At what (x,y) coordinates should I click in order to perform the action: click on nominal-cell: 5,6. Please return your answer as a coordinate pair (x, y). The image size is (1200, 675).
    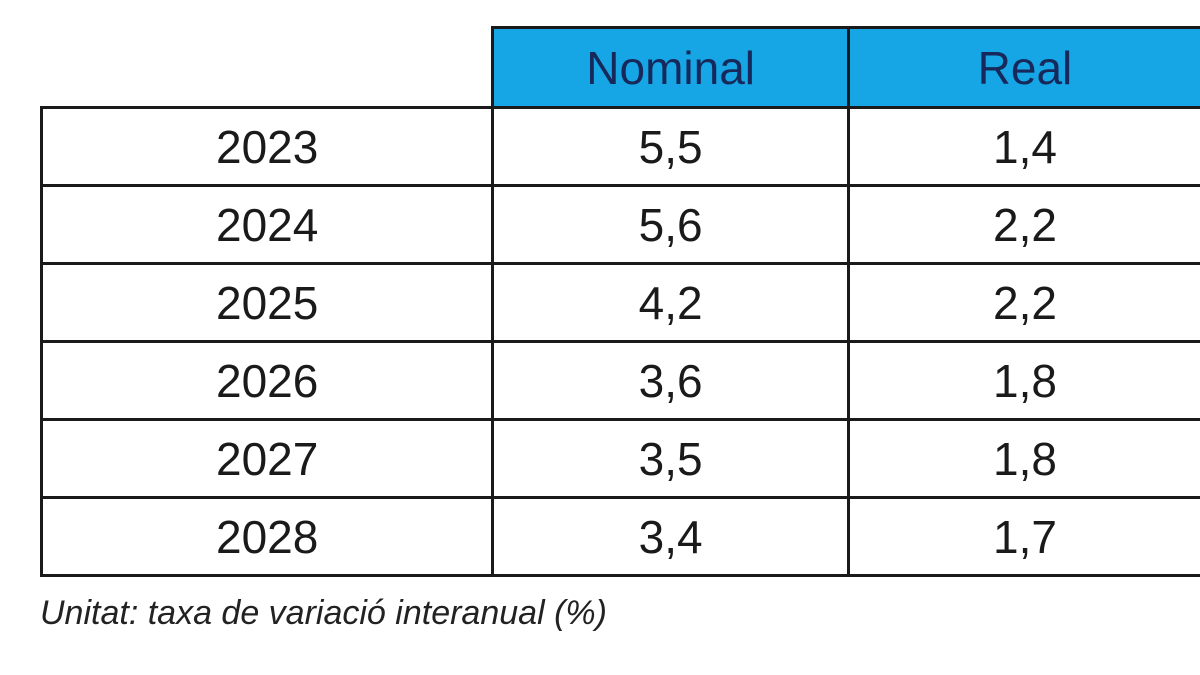
    Looking at the image, I should click on (670, 224).